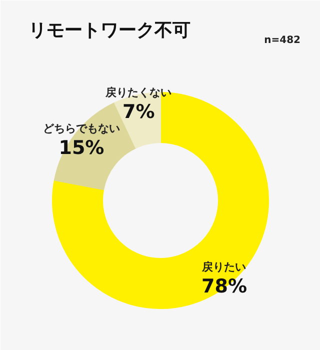  Describe the element at coordinates (81, 148) in the screenshot. I see `data-label: 15%` at that location.